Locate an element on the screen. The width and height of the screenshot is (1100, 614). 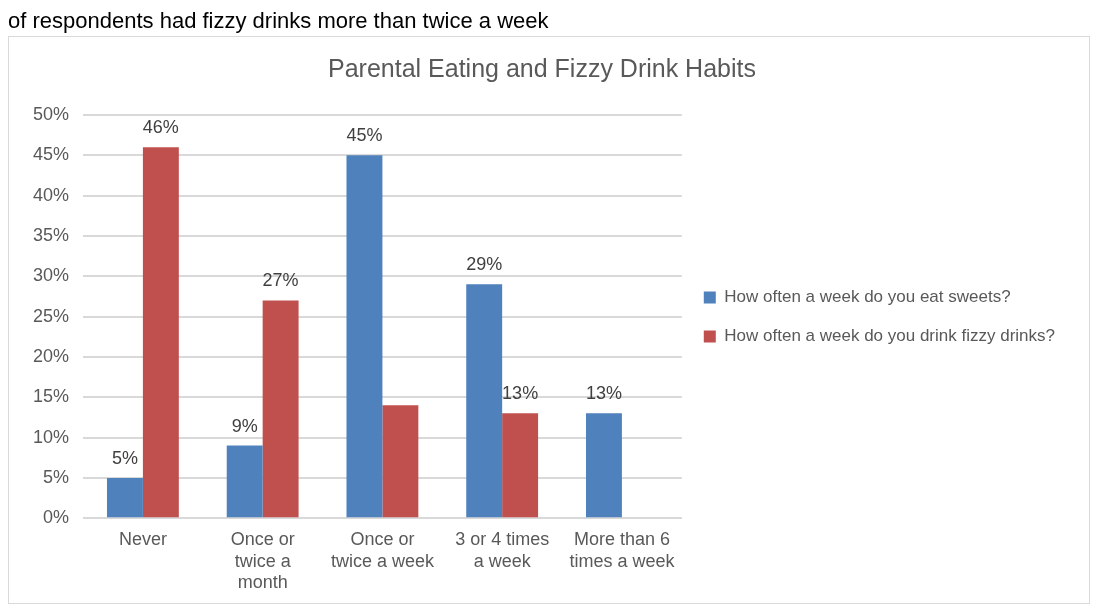
y-tick-label: 45% is located at coordinates (51, 154).